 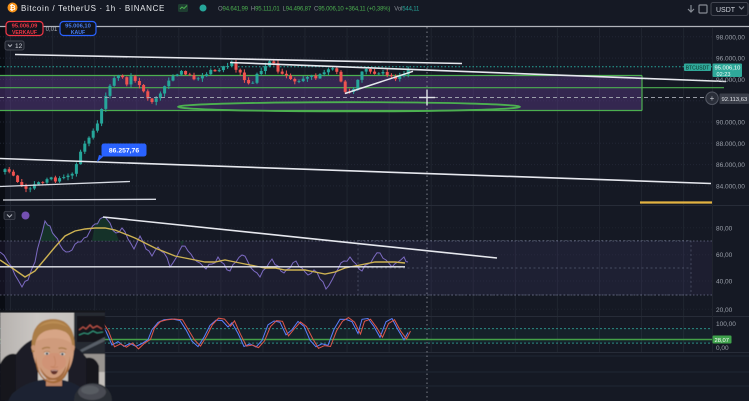 What do you see at coordinates (124, 151) in the screenshot?
I see `svg-text: 86.257,76` at bounding box center [124, 151].